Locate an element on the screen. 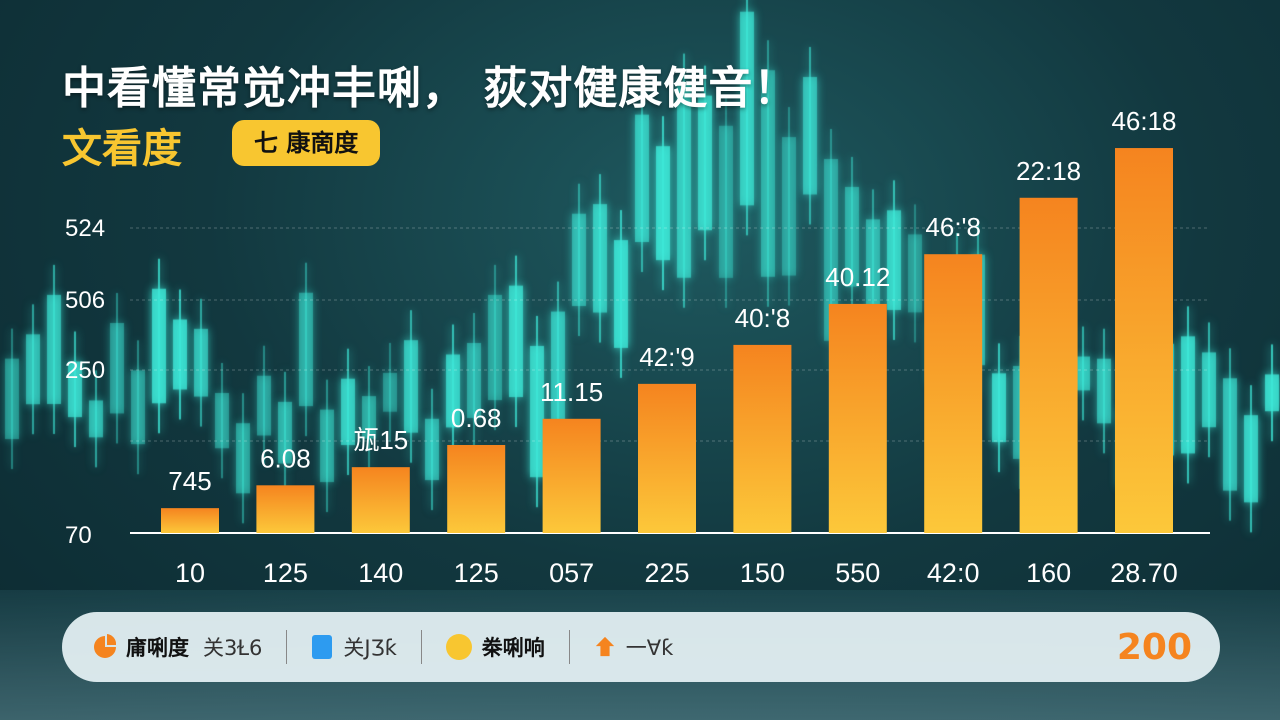 The width and height of the screenshot is (1280, 720). x-tick-label: 225 is located at coordinates (666, 573).